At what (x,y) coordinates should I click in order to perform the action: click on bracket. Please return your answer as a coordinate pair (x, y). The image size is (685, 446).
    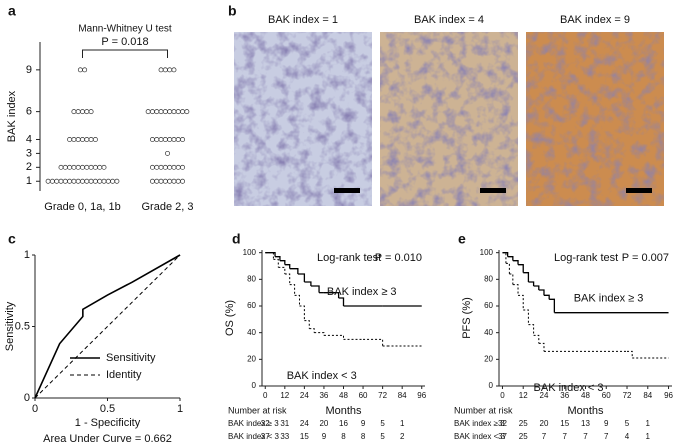
    Looking at the image, I should click on (125, 53).